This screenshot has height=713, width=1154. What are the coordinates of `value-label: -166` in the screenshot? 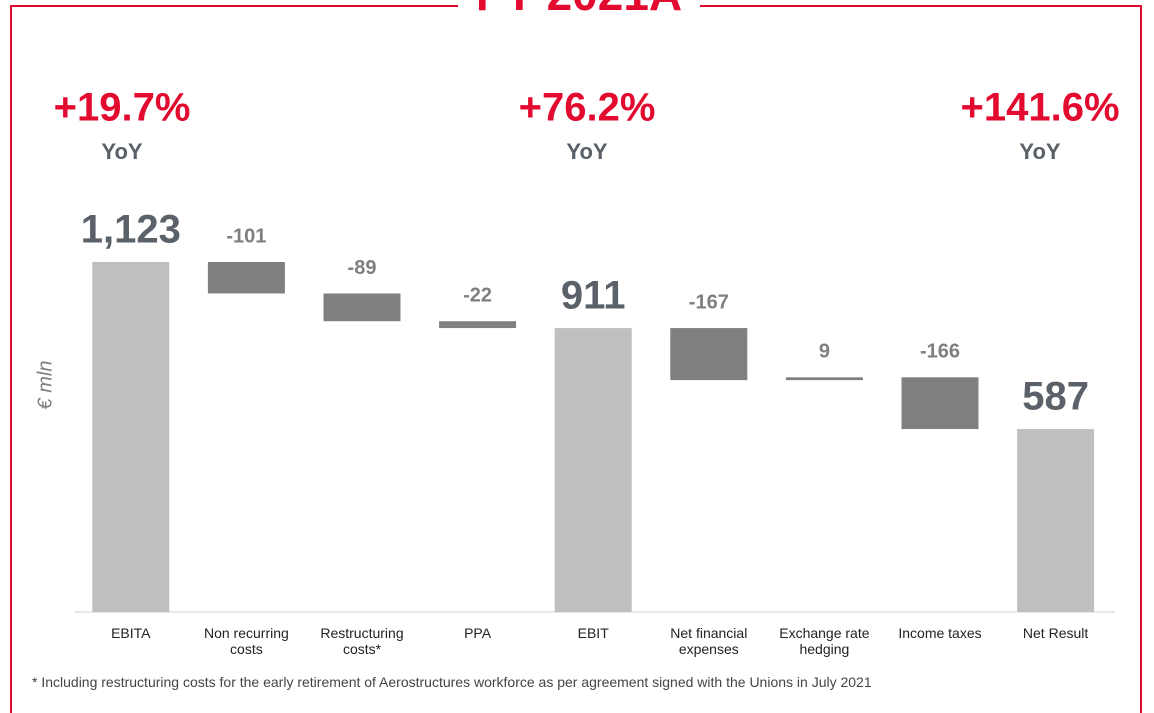 It's located at (940, 352).